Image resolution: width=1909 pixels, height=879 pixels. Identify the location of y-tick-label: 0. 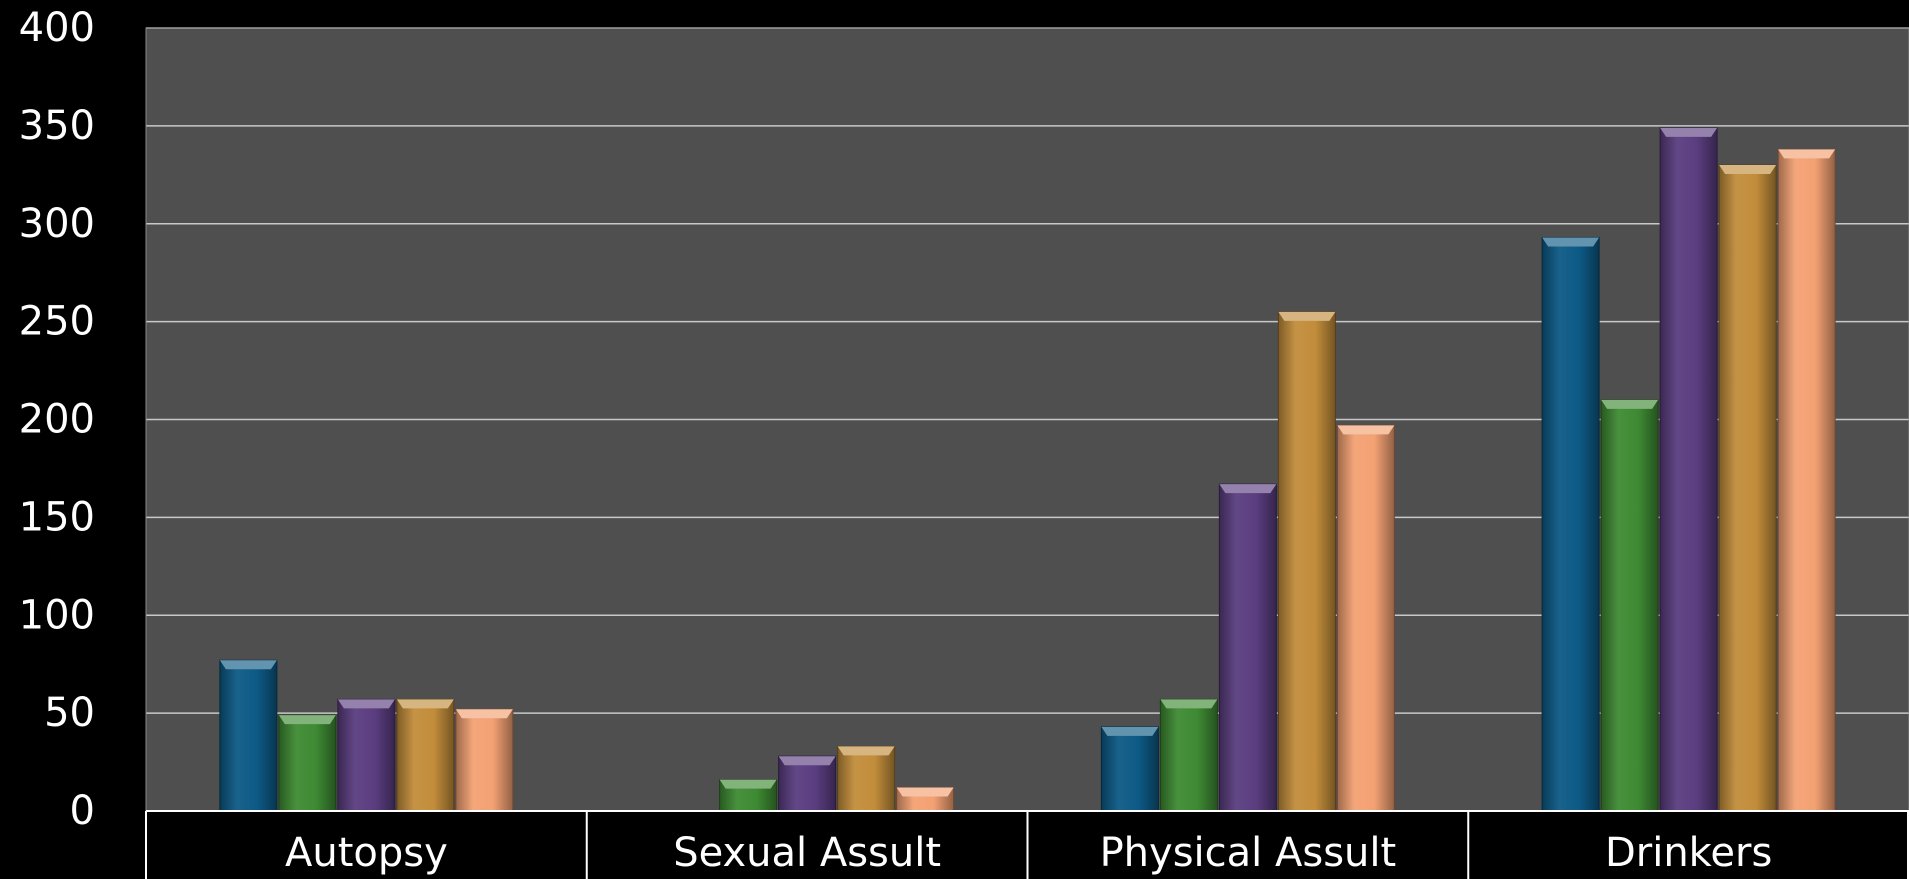
(82, 811).